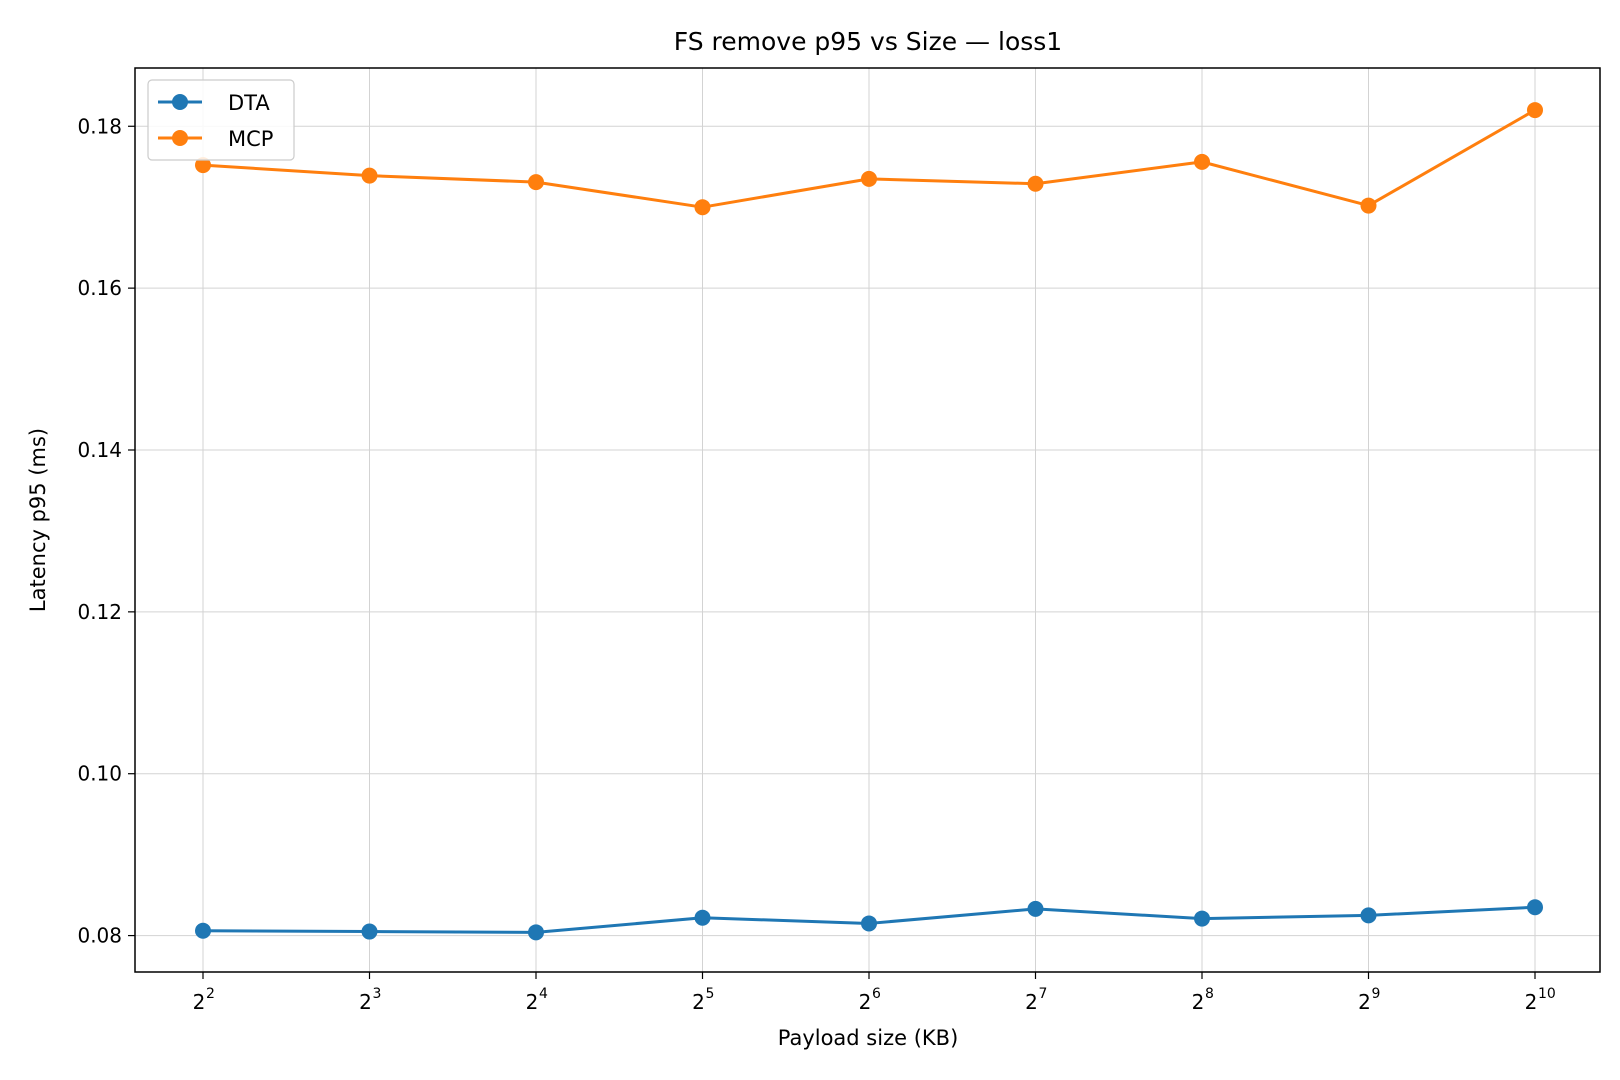  What do you see at coordinates (876, 994) in the screenshot?
I see `x-tick-exponent: 6` at bounding box center [876, 994].